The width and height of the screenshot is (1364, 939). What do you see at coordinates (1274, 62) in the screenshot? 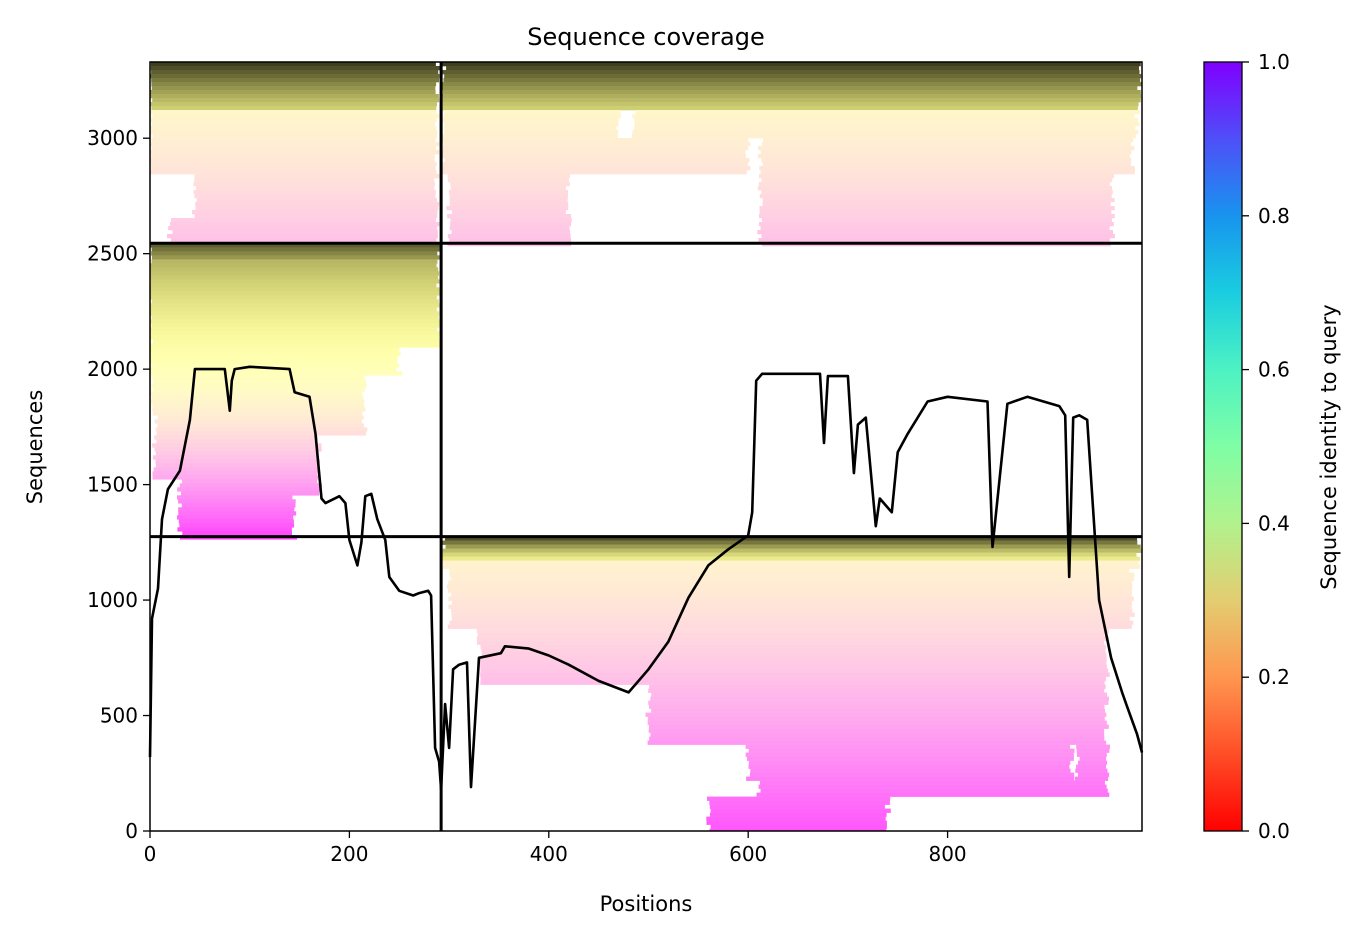
I see `colorbar-tick-label: 1.0` at bounding box center [1274, 62].